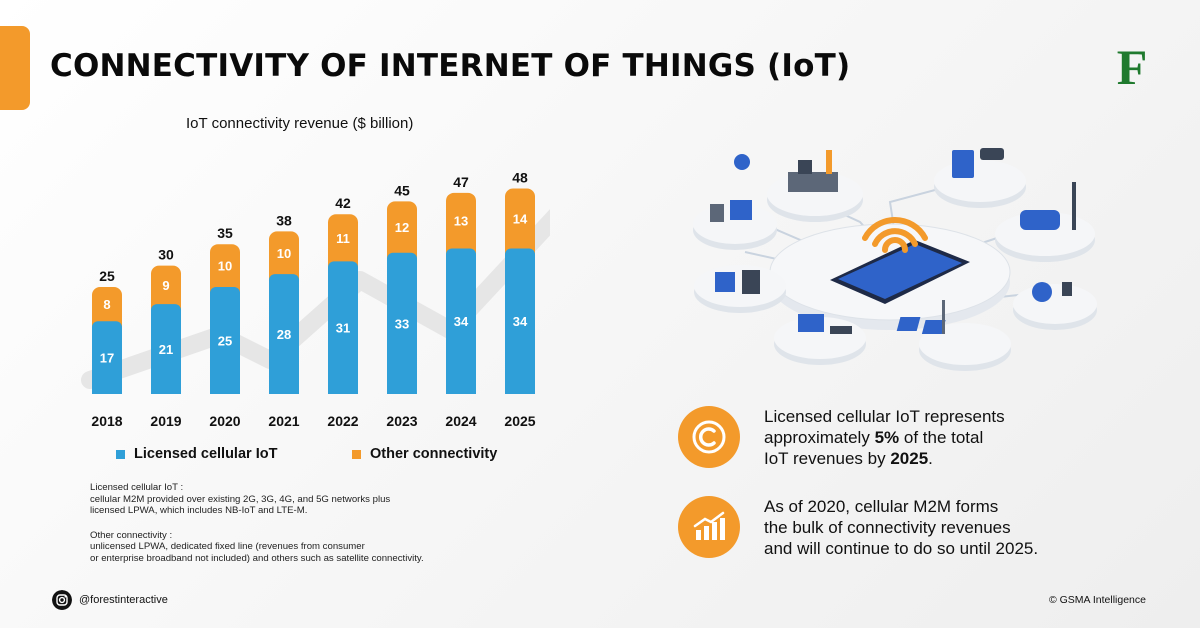 Image resolution: width=1200 pixels, height=628 pixels. Describe the element at coordinates (980, 178) in the screenshot. I see `security-camera-node-icon` at that location.